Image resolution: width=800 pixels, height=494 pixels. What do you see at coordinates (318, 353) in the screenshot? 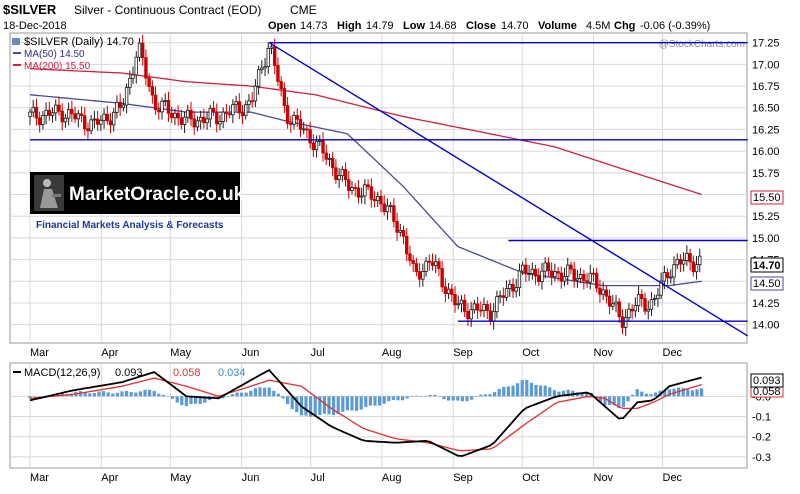
I see `month-label: Jul` at bounding box center [318, 353].